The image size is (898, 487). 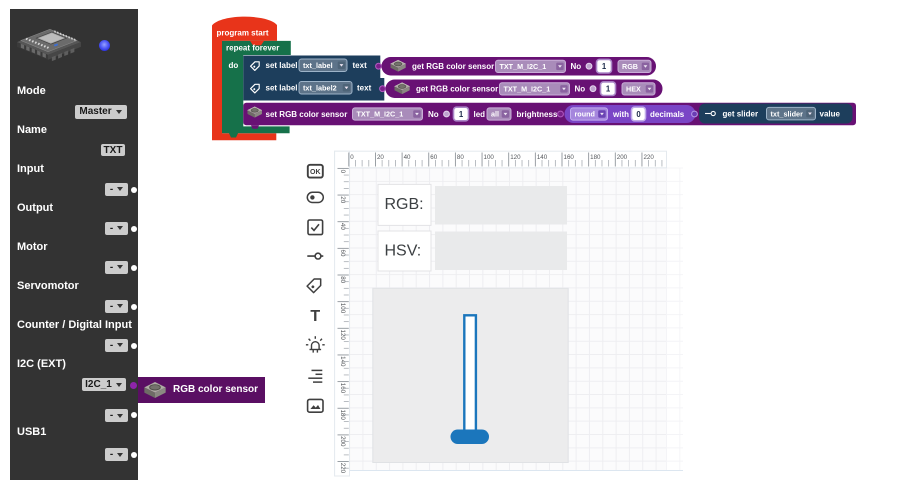 What do you see at coordinates (315, 172) in the screenshot?
I see `svg-text: OK` at bounding box center [315, 172].